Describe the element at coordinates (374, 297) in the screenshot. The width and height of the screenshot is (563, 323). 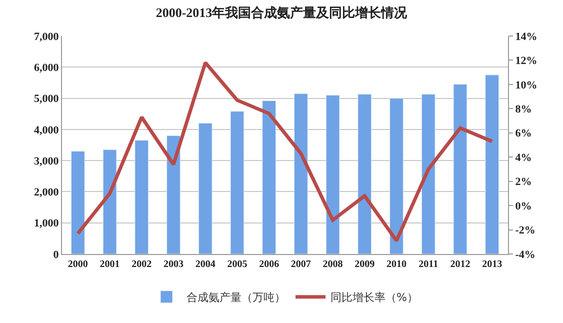
I see `legend-label: 同比增长率（%）` at that location.